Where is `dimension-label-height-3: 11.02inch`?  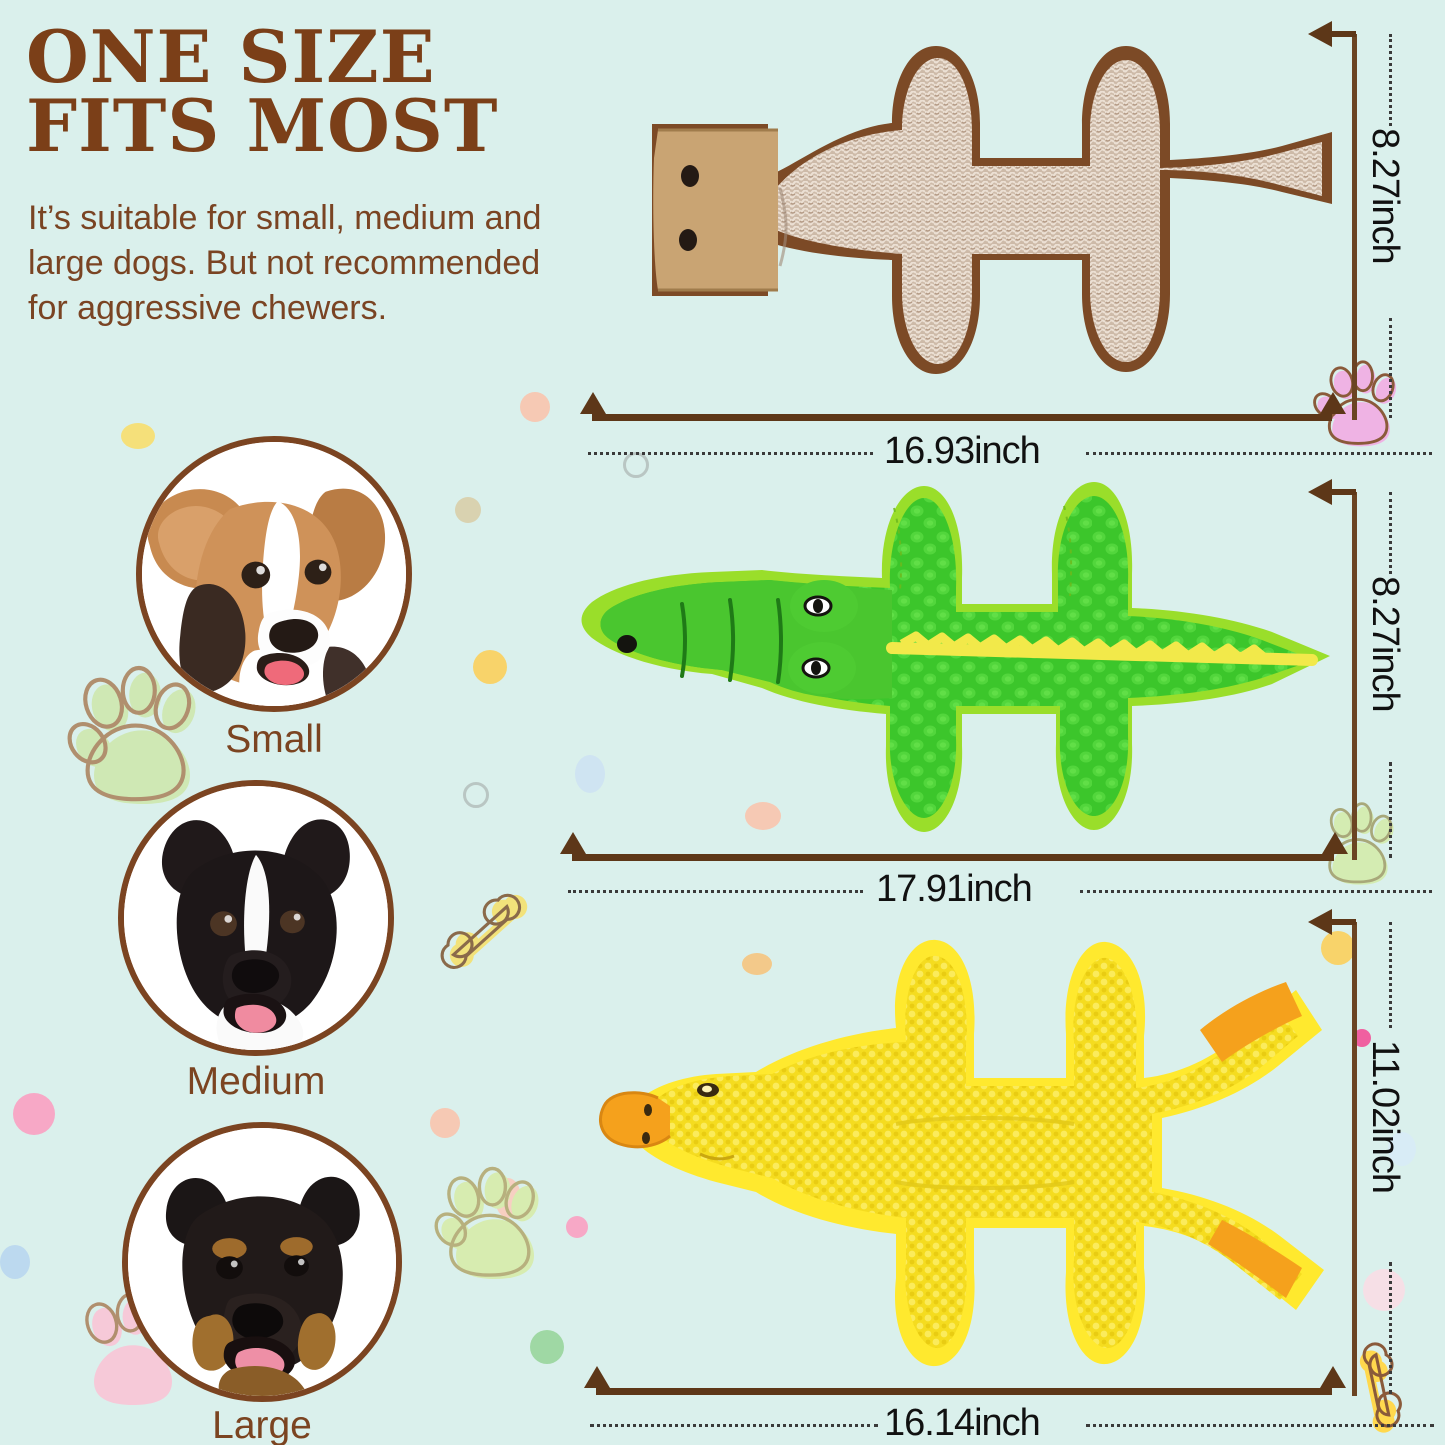 dimension-label-height-3: 11.02inch is located at coordinates (1385, 1116).